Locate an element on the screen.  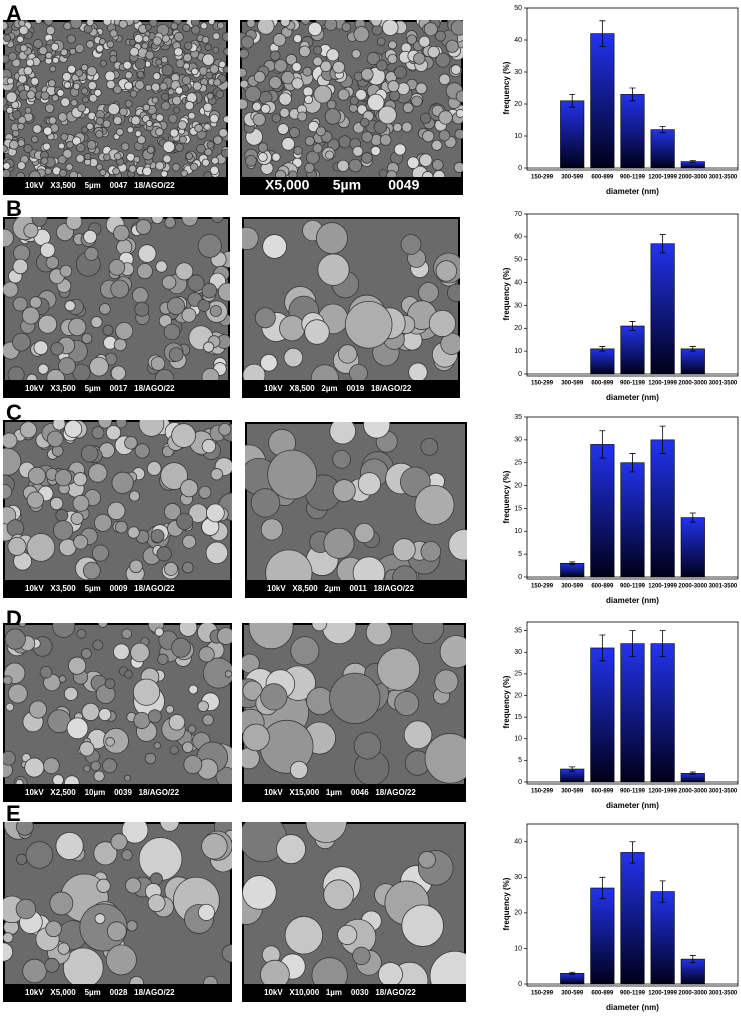
y-tick-label: 10 is located at coordinates (518, 948).